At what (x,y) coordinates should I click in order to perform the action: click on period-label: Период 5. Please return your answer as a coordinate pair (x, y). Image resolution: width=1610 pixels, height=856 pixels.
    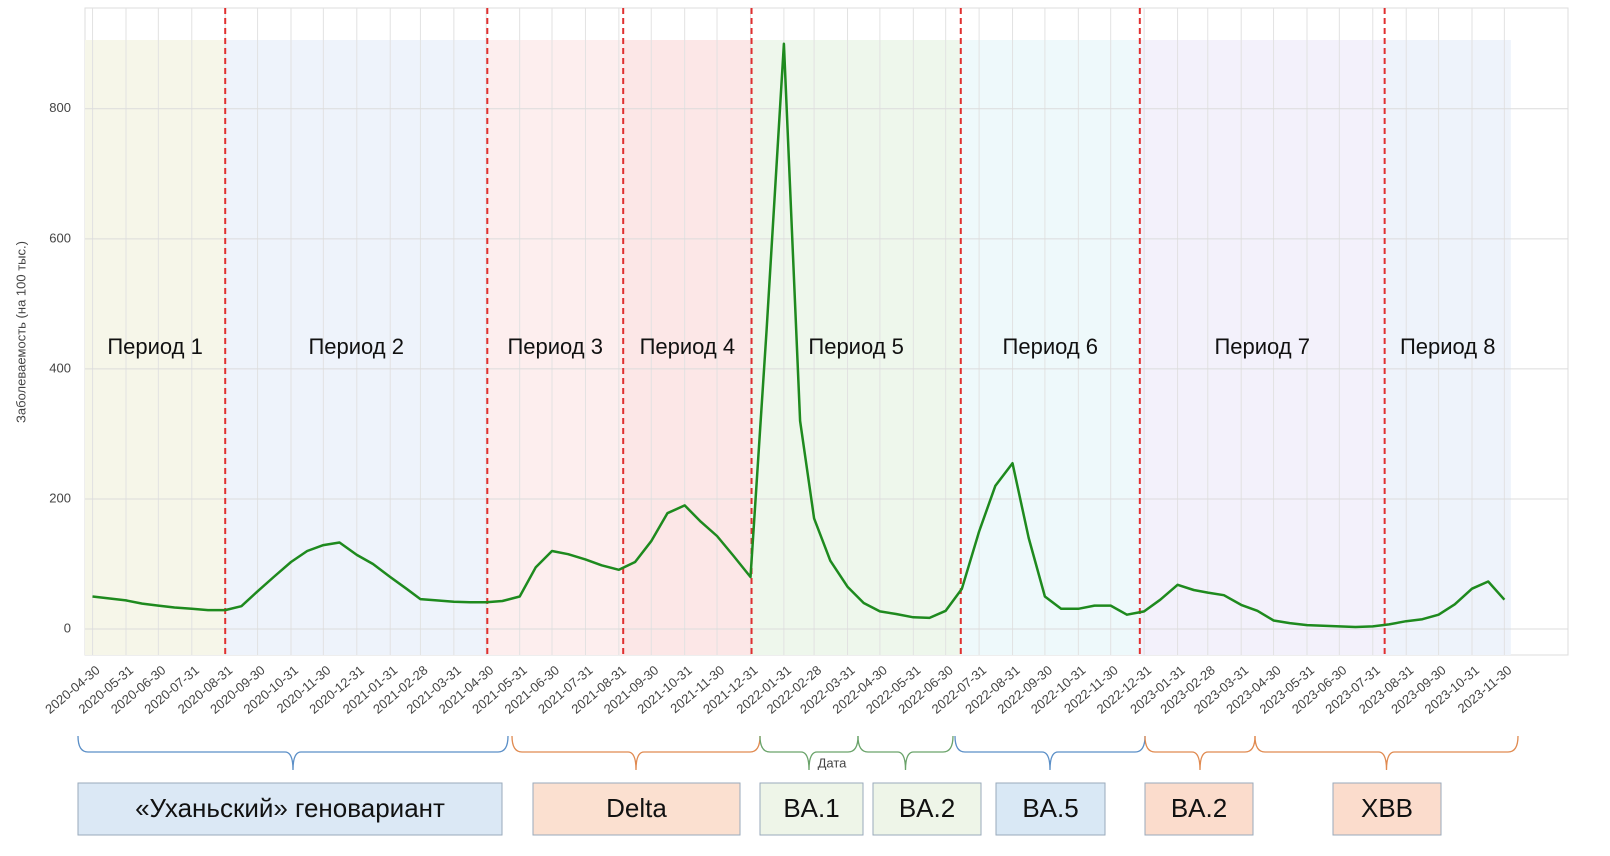
    Looking at the image, I should click on (856, 346).